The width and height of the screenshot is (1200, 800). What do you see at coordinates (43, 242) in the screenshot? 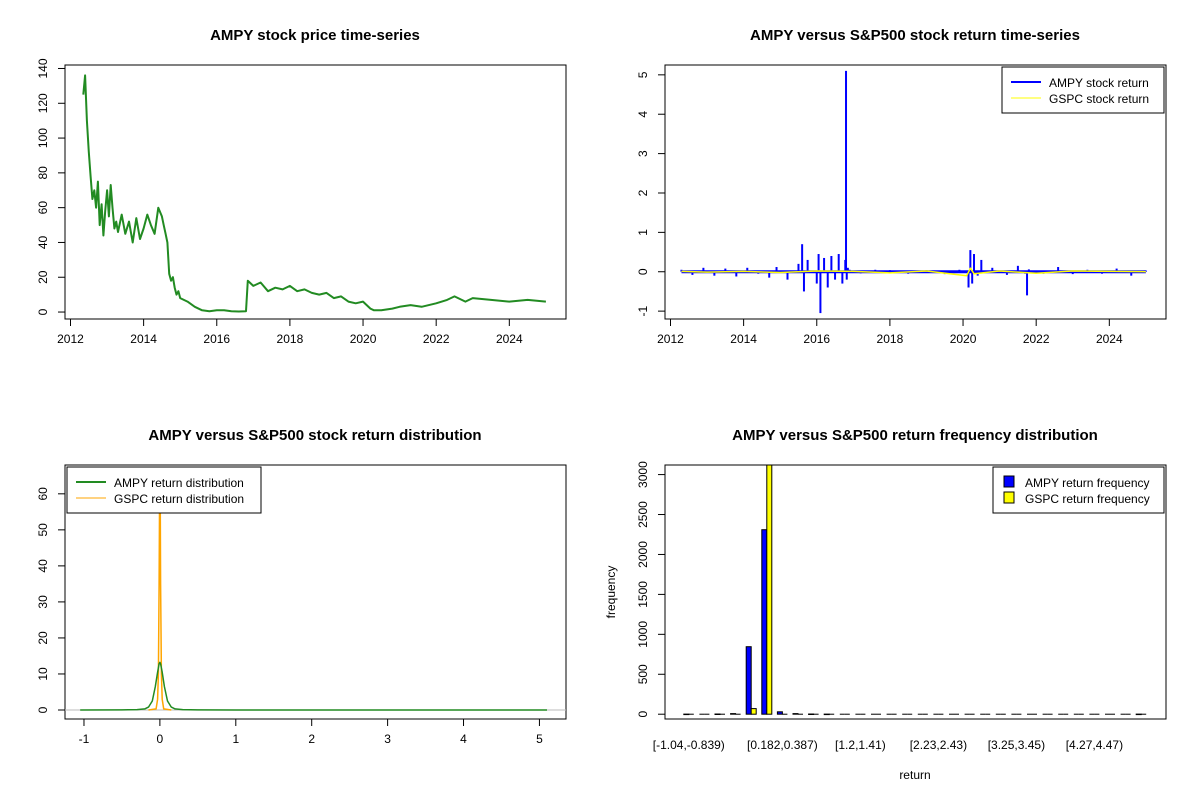
I see `price-y-tick-label: 40` at bounding box center [43, 242].